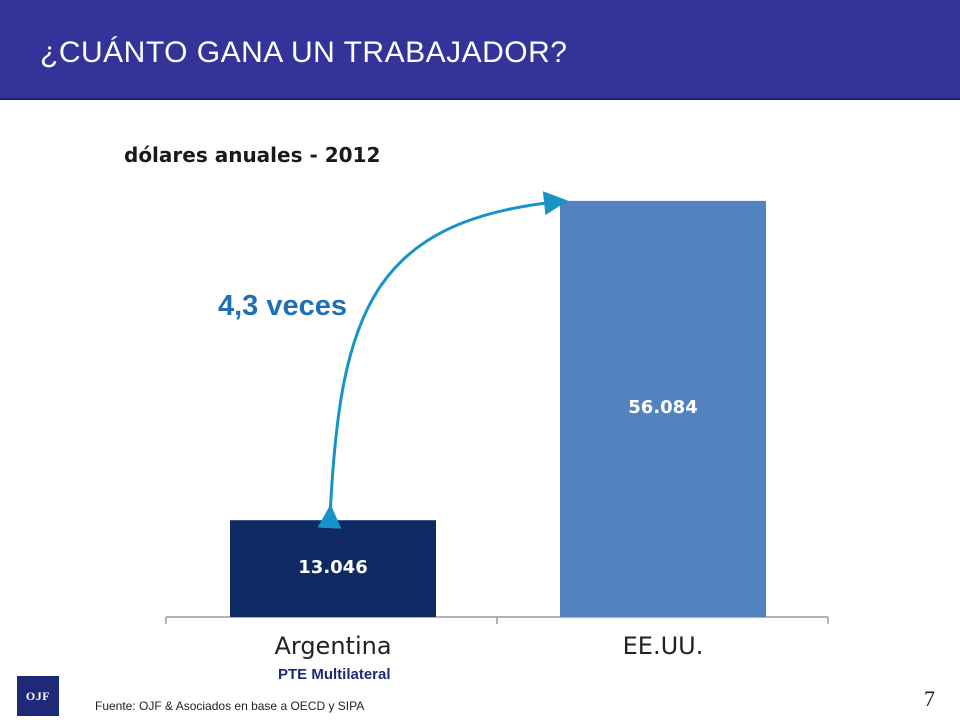  I want to click on chart-title: dólares anuales - 2012, so click(252, 155).